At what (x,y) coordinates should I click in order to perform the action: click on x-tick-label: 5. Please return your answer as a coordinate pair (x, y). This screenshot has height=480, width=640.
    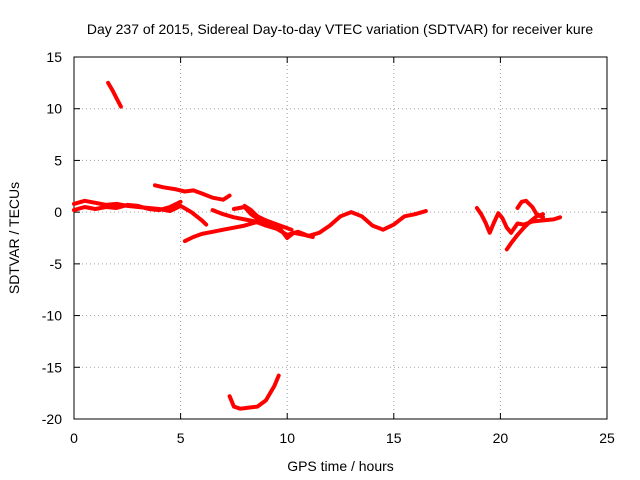
    Looking at the image, I should click on (181, 438).